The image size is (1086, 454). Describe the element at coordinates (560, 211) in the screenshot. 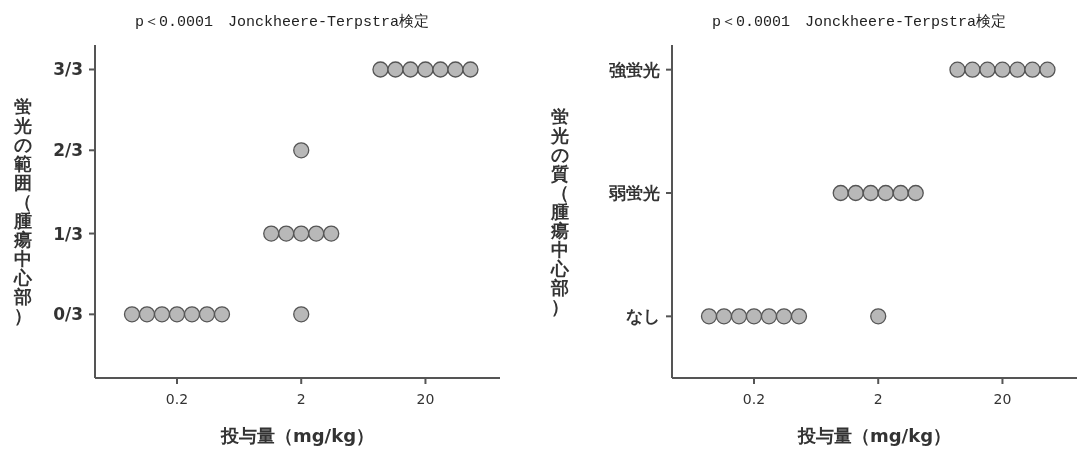

I see `text: 蛍光の質（腫瘍中心部）` at that location.